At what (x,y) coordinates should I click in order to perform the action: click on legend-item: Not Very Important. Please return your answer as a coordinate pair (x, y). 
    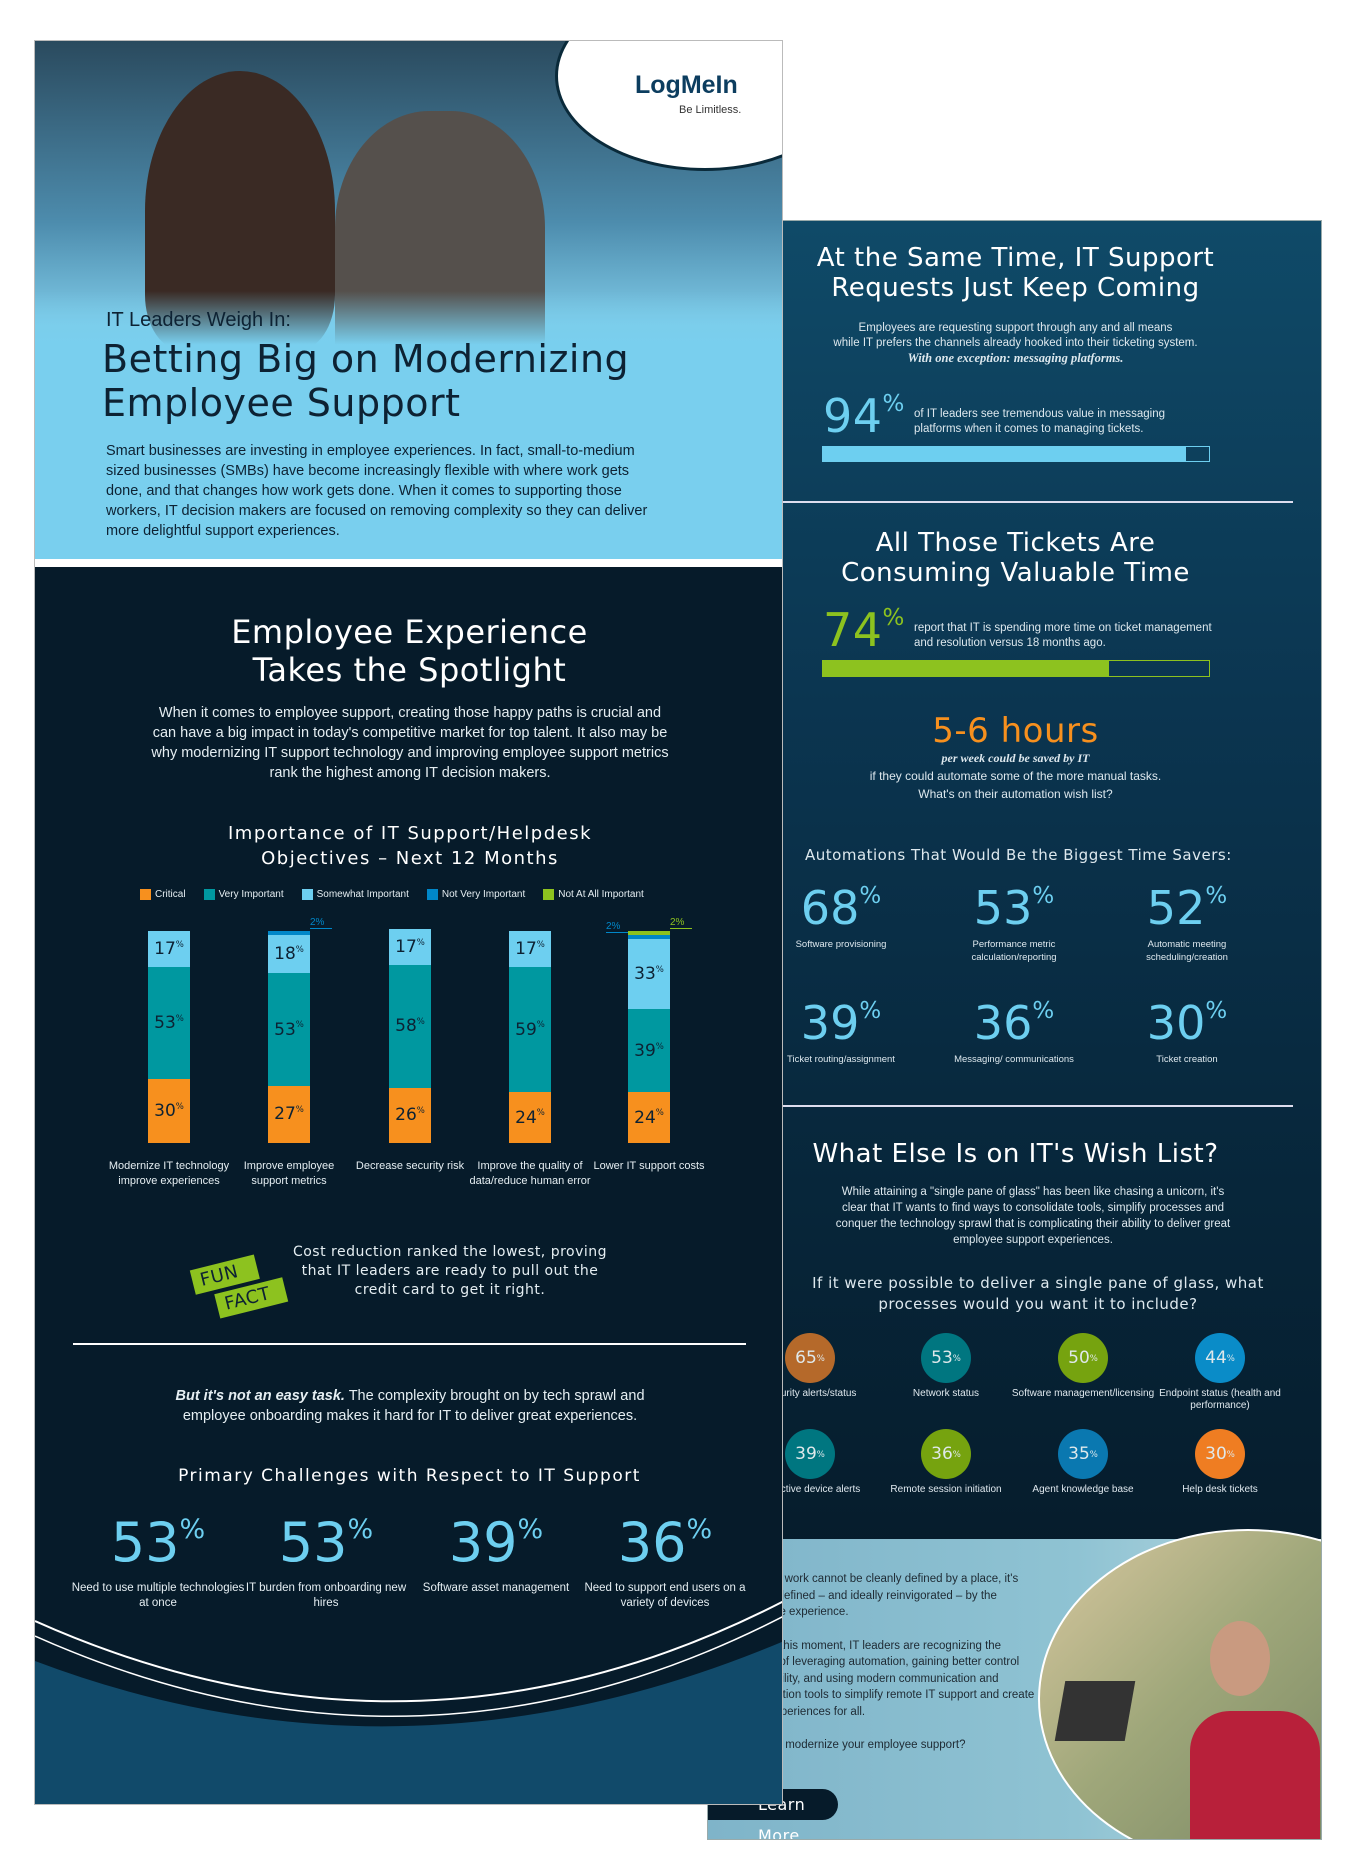
    Looking at the image, I should click on (475, 894).